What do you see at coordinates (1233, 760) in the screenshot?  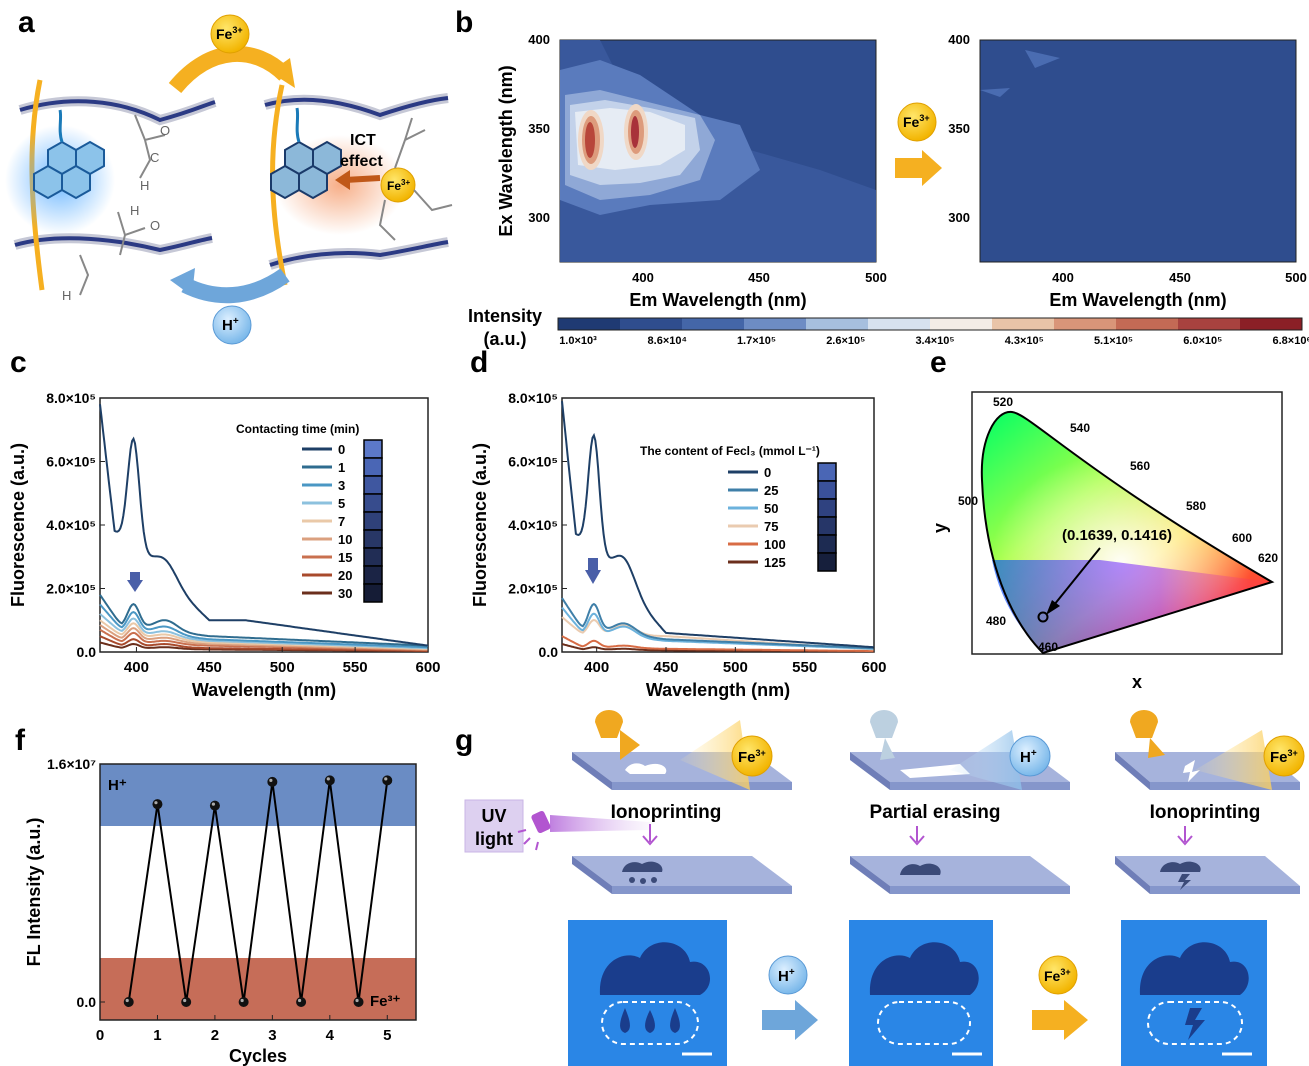 I see `ion-beam` at bounding box center [1233, 760].